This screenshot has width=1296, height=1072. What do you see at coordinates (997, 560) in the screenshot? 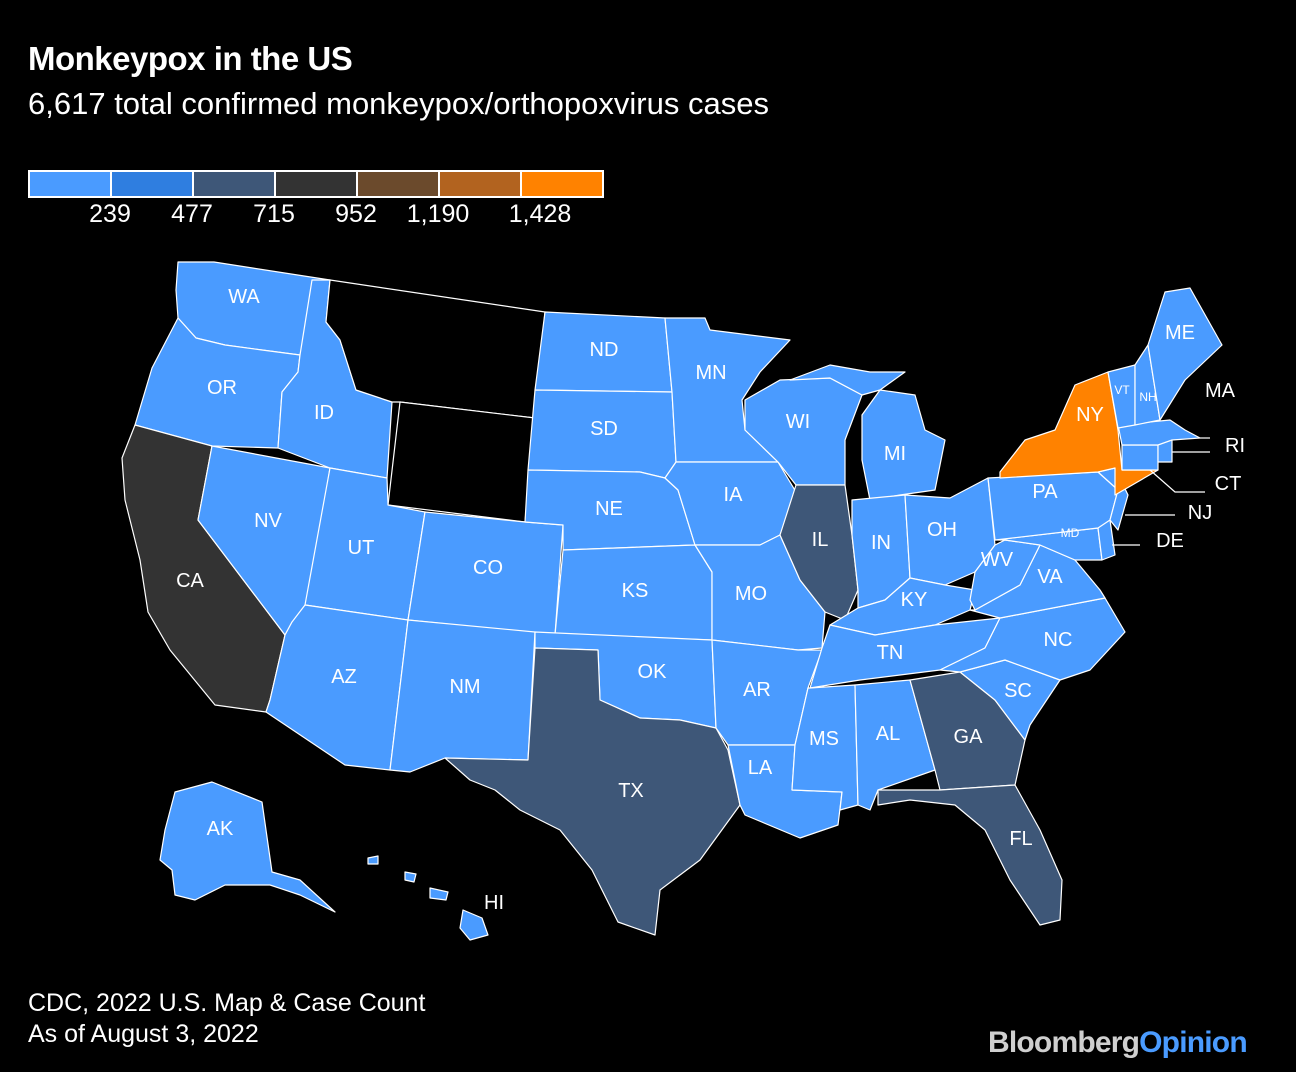
I see `state-label: WV` at bounding box center [997, 560].